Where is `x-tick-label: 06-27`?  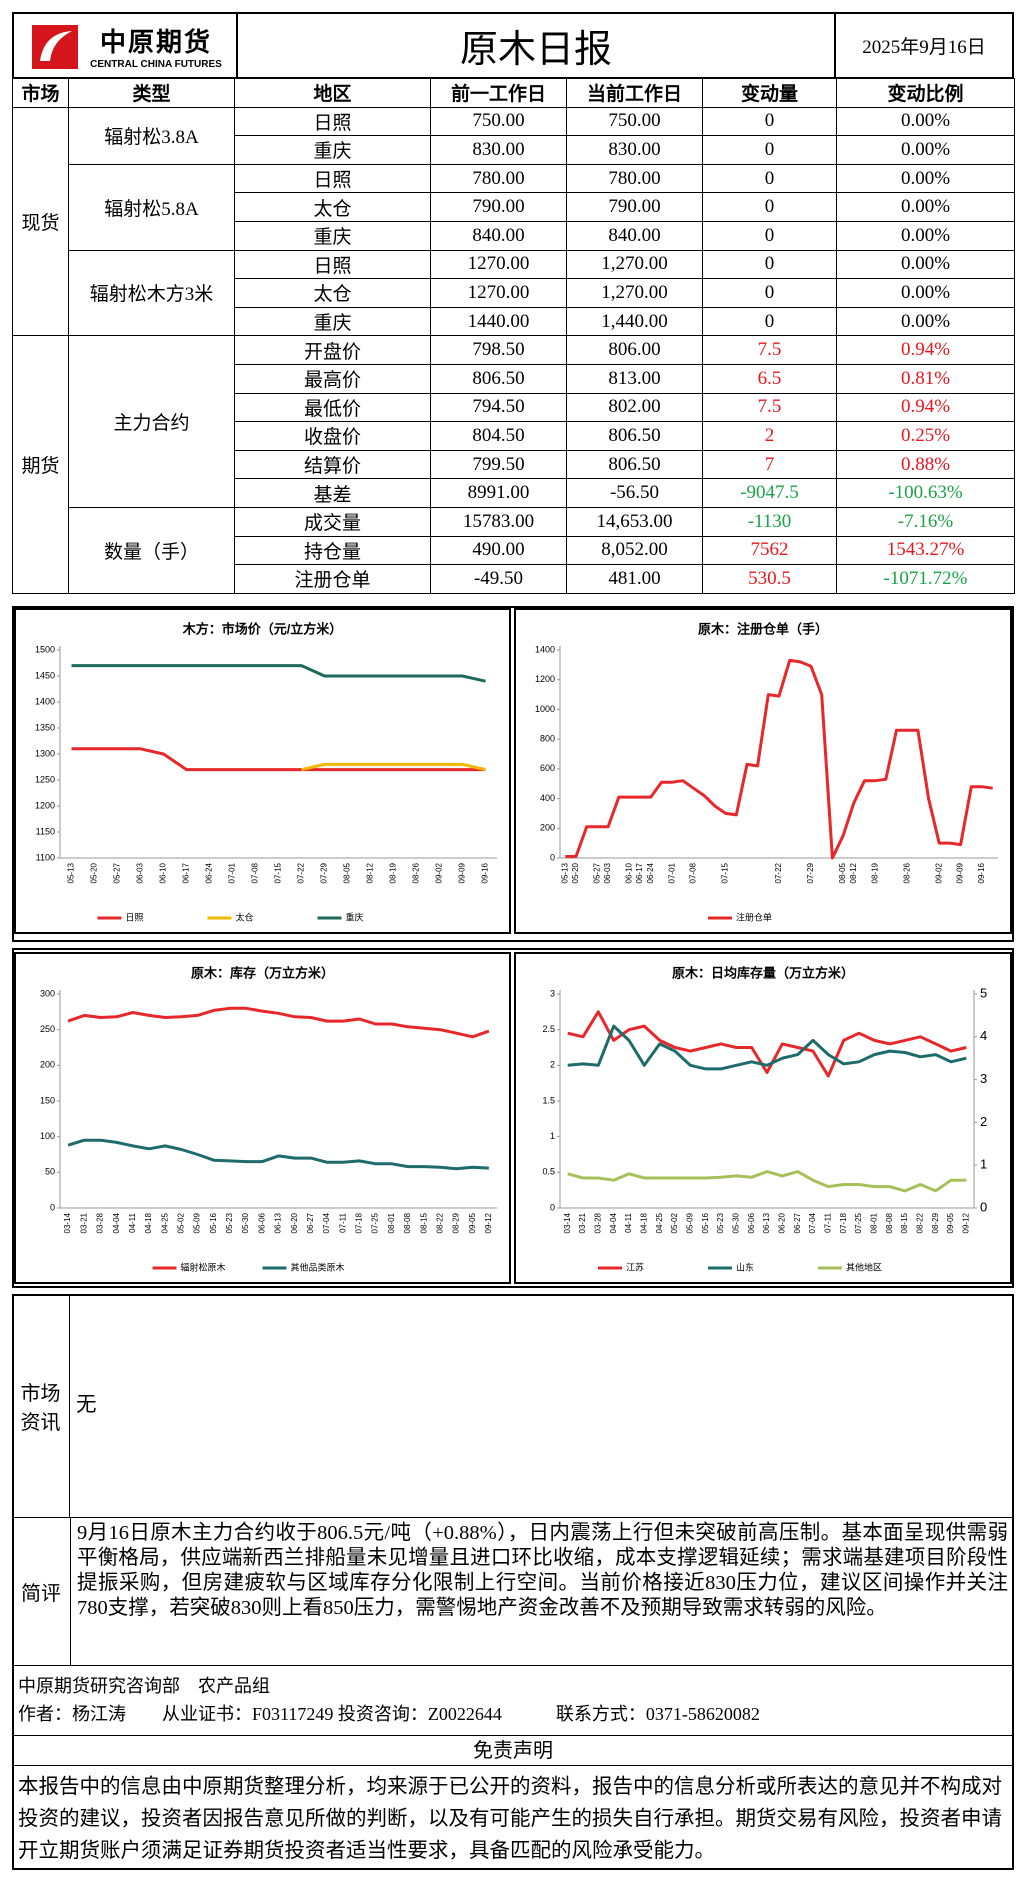 x-tick-label: 06-27 is located at coordinates (310, 1222).